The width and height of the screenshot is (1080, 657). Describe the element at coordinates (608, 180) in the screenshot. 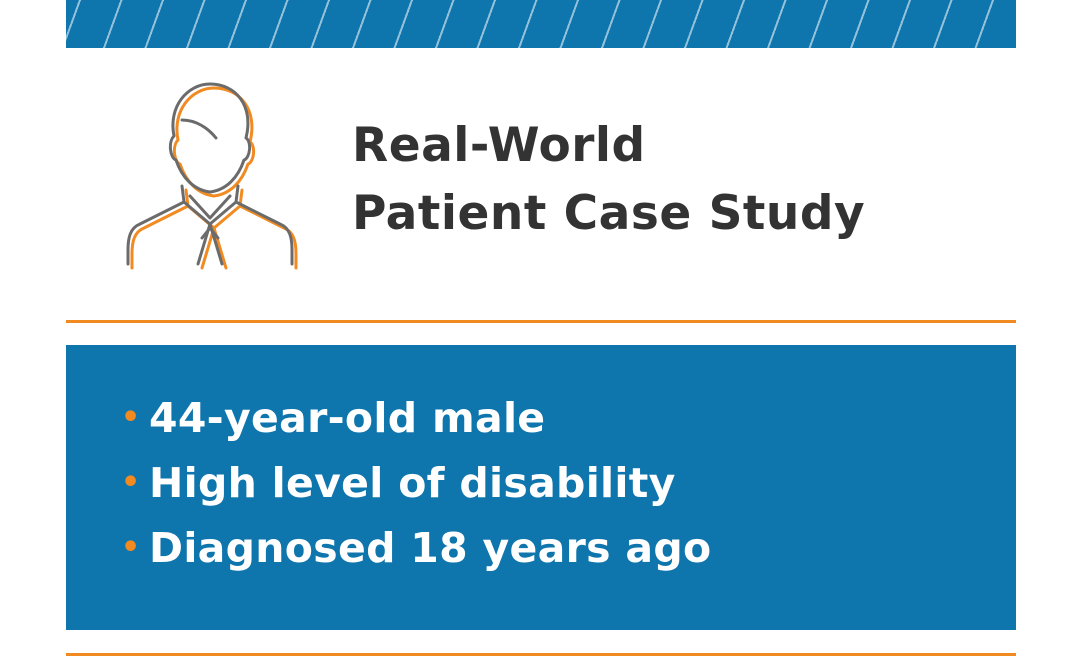

I see `page-title: Real-World Patient Case Study` at that location.